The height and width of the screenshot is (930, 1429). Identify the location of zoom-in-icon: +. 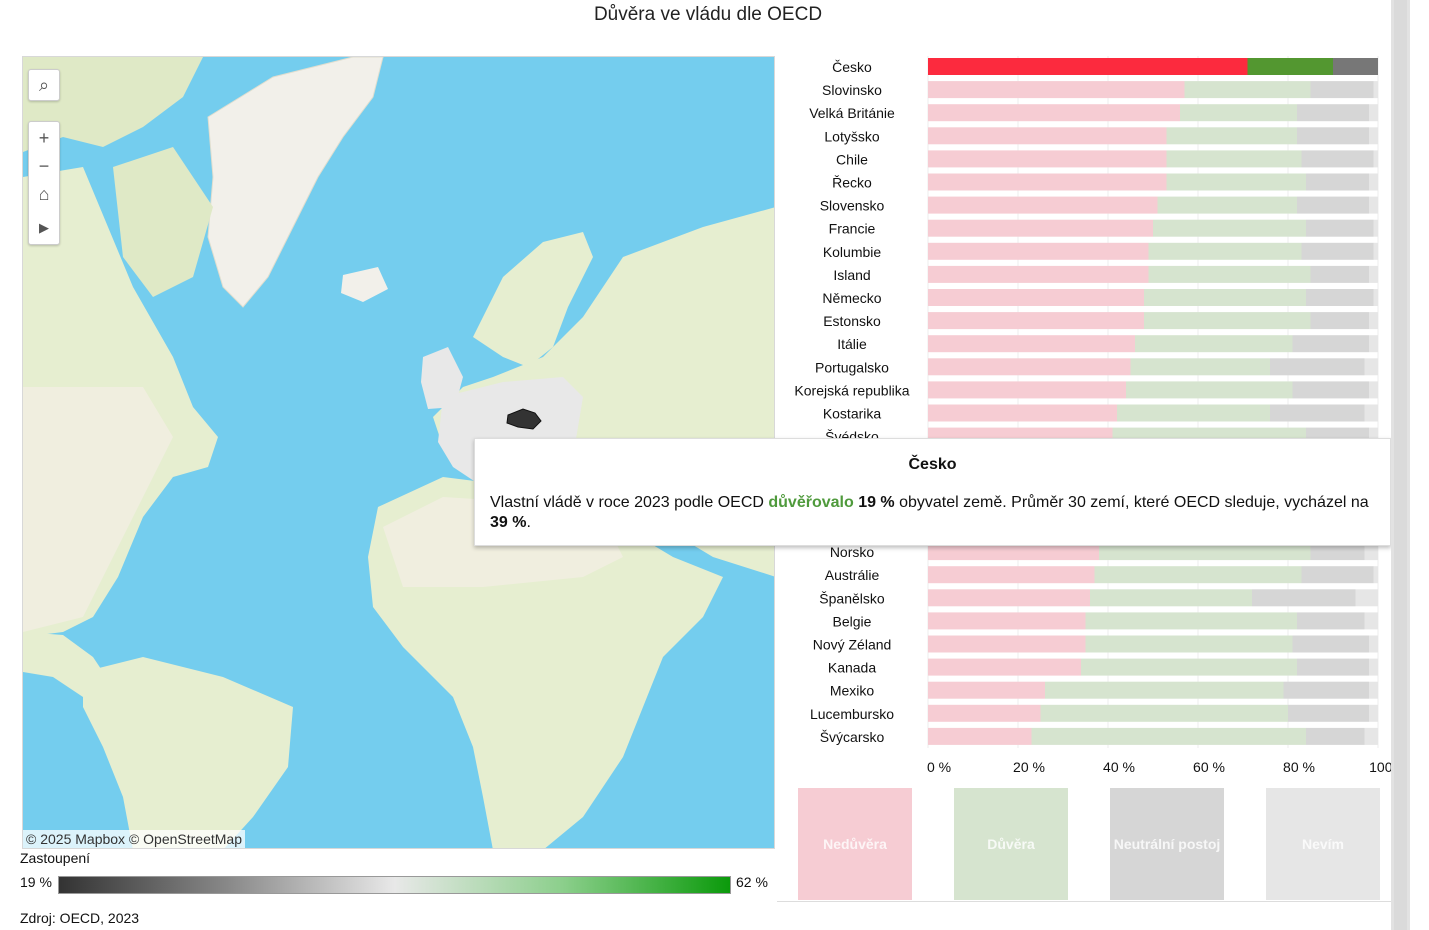
(44, 138).